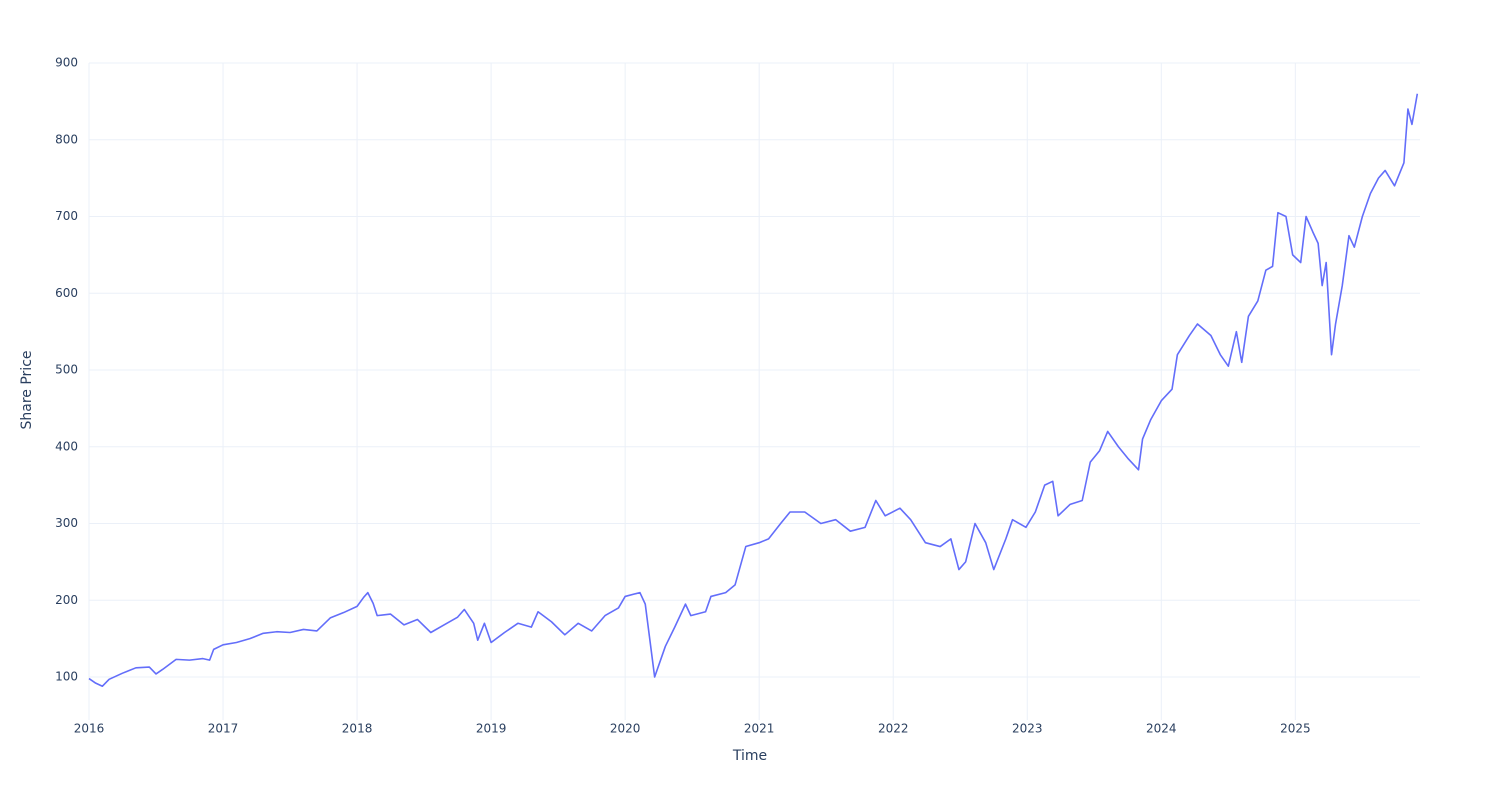  Describe the element at coordinates (1295, 729) in the screenshot. I see `x-tick-label: 2025` at that location.